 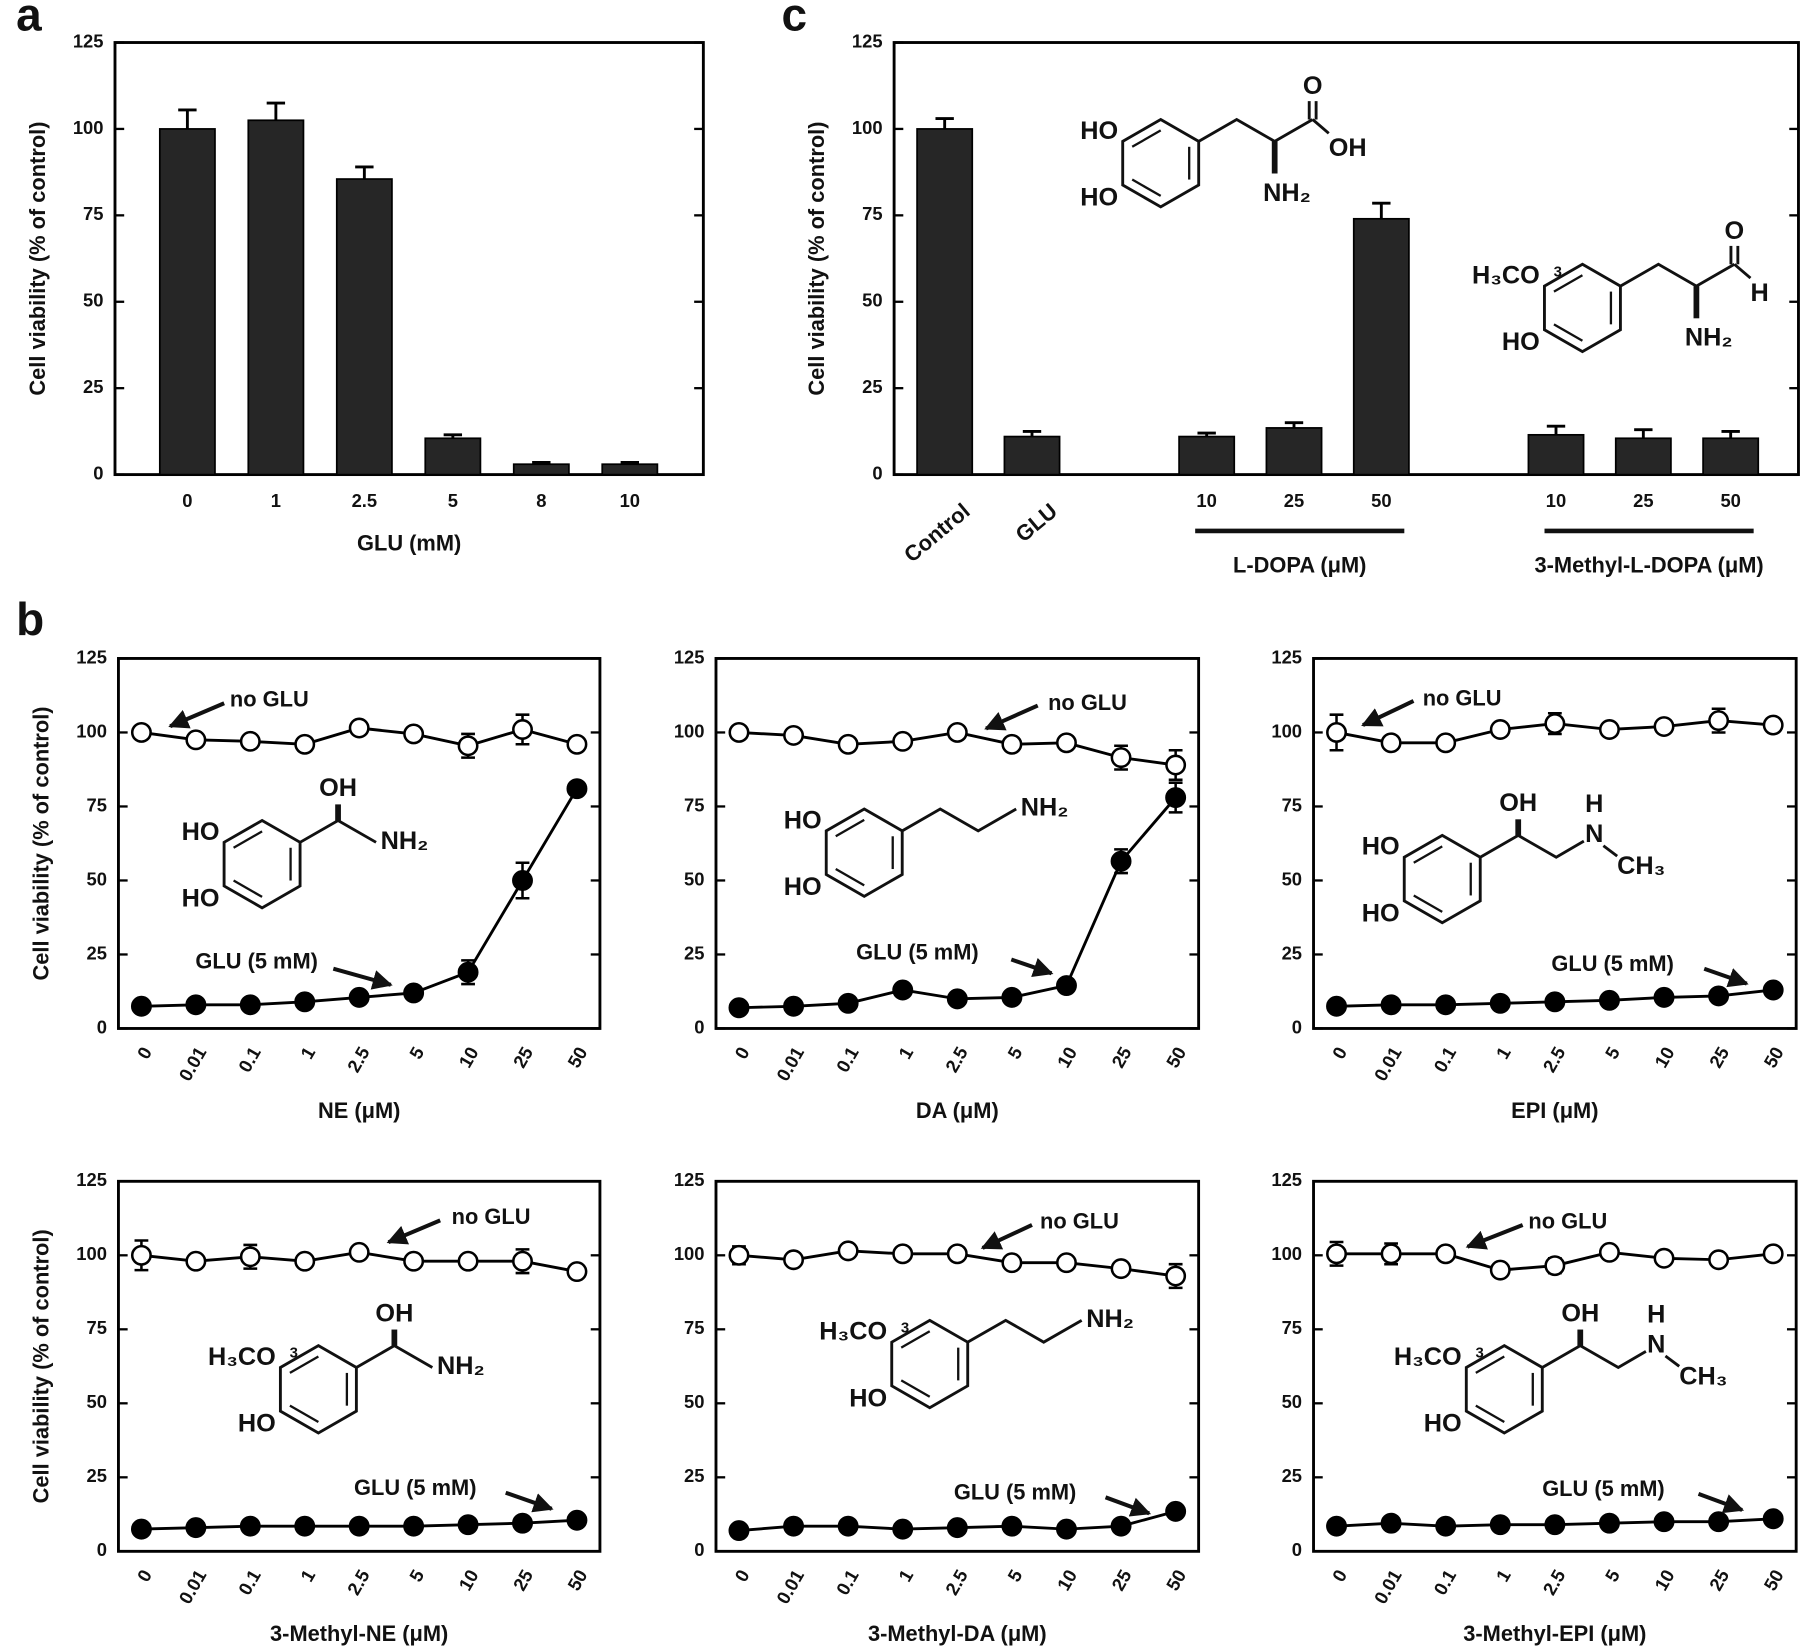 I want to click on x-tick-label: 0, so click(x=144, y=1575).